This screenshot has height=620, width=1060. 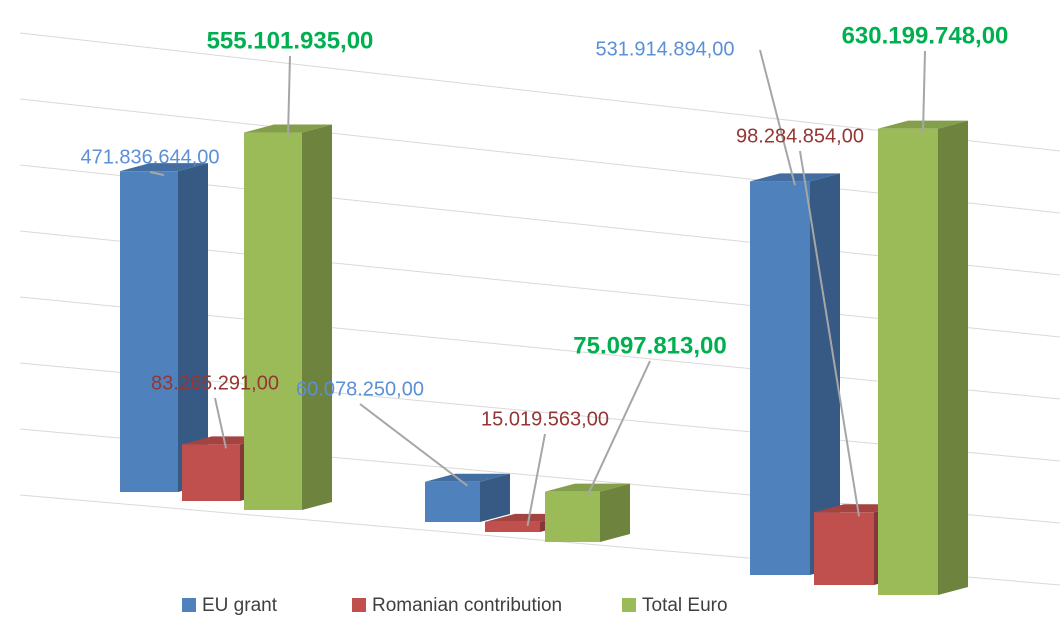 I want to click on data-label: 60.078.250,00, so click(x=360, y=389).